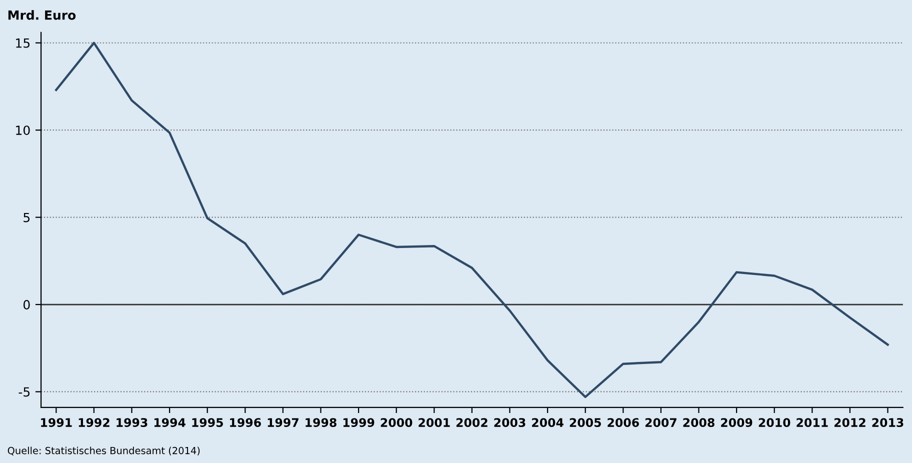 This screenshot has height=463, width=912. I want to click on x-tick-label: 2011, so click(812, 422).